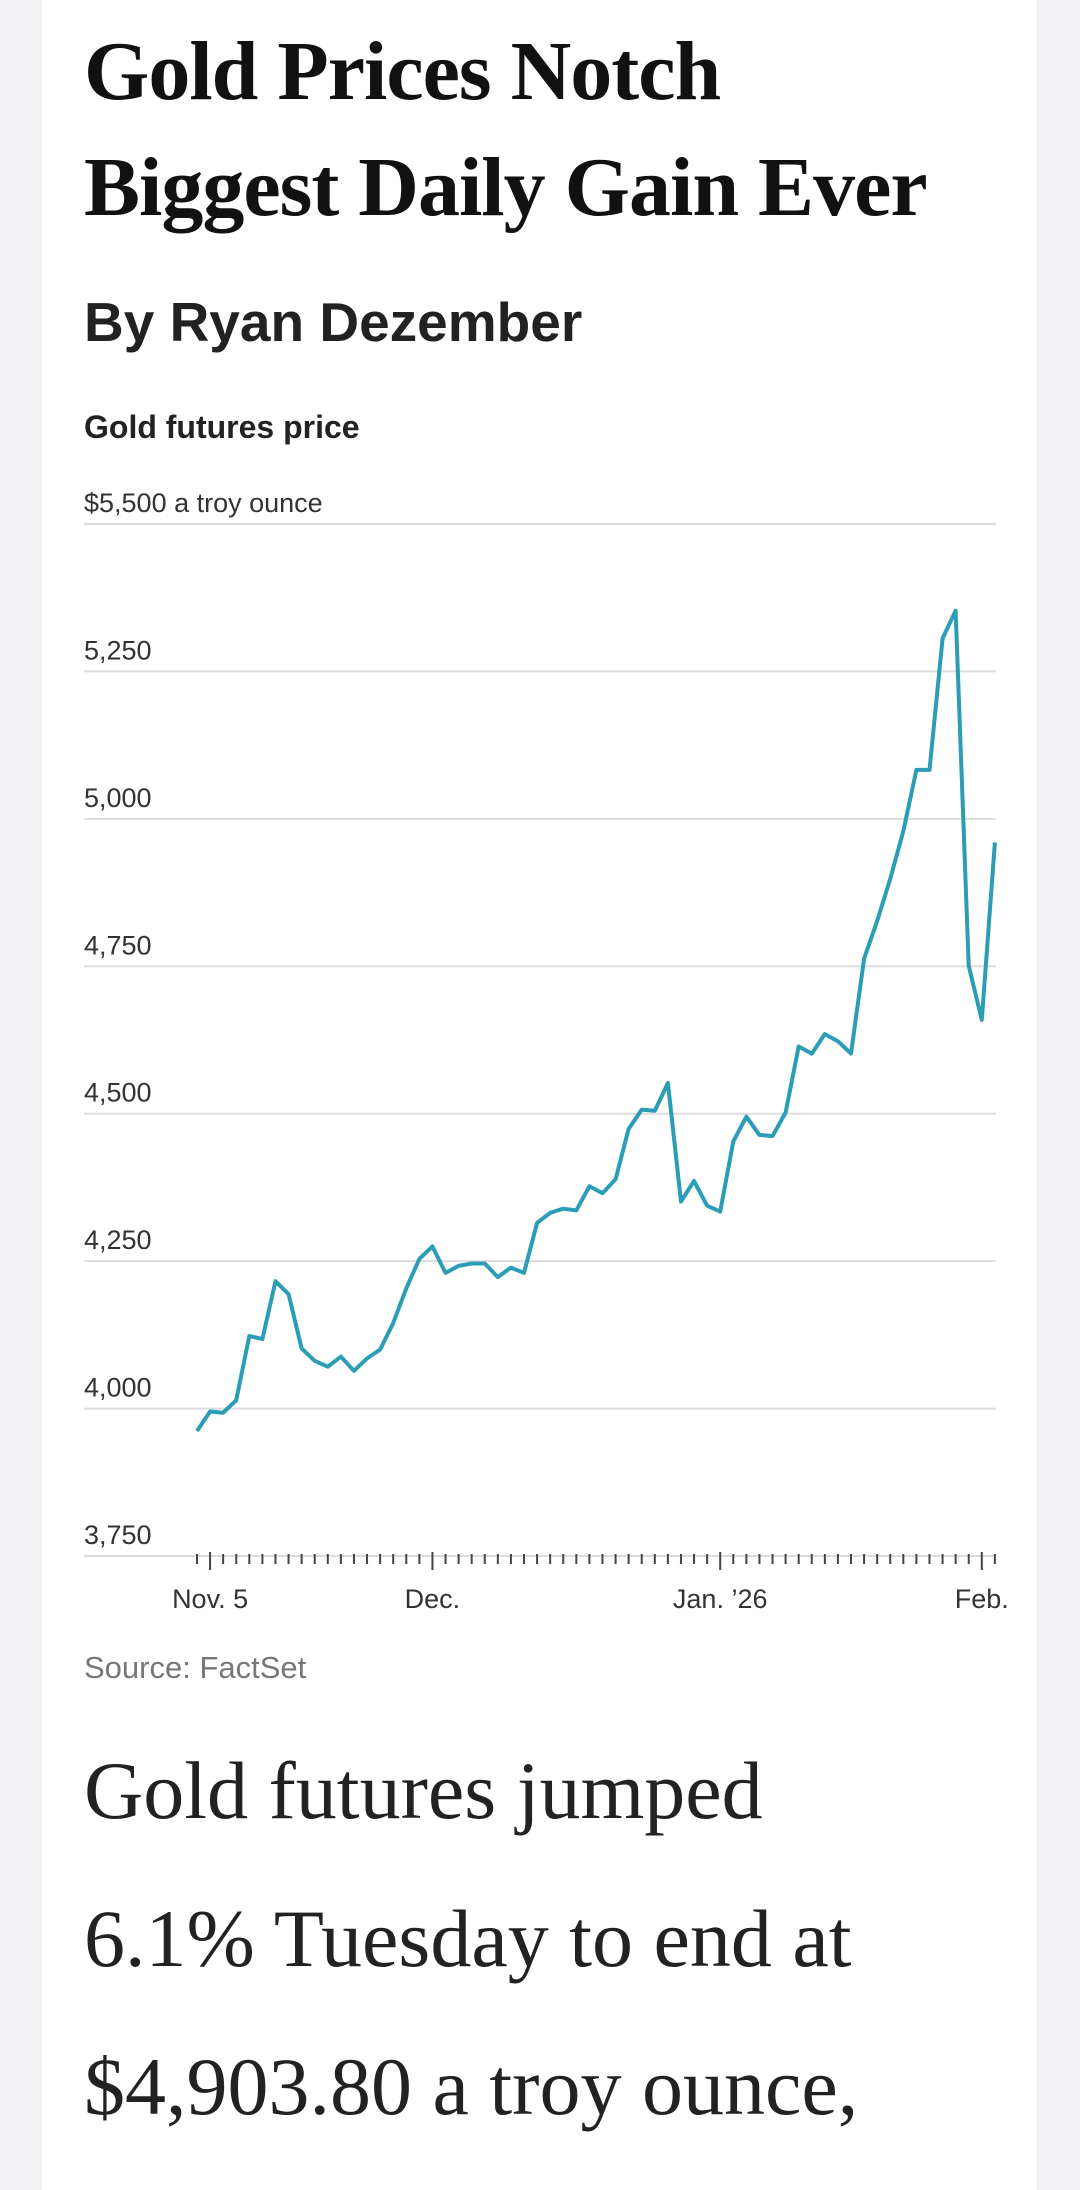 This screenshot has width=1080, height=2190. I want to click on x-tick-label: Dec., so click(433, 1599).